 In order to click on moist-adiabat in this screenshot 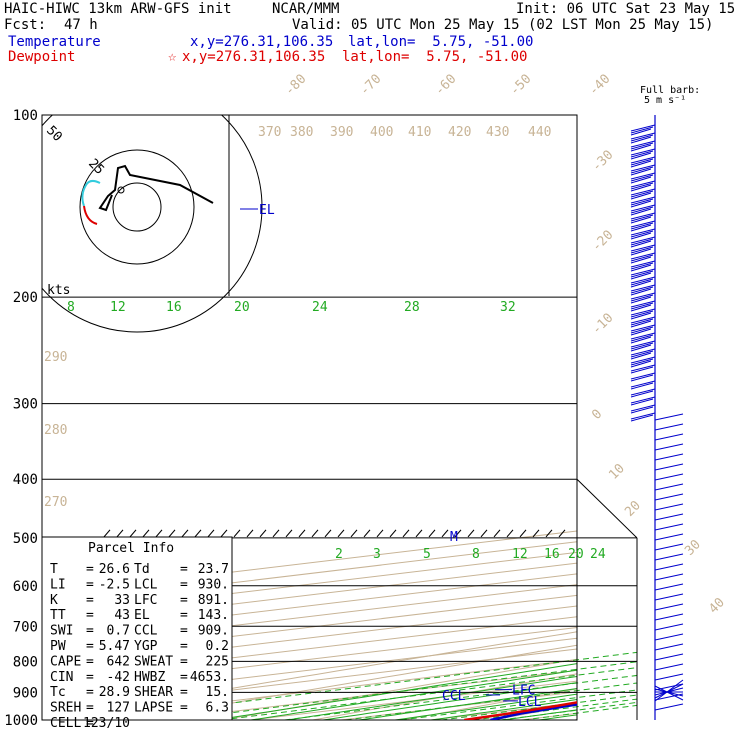, I will do `click(431, 697)`.